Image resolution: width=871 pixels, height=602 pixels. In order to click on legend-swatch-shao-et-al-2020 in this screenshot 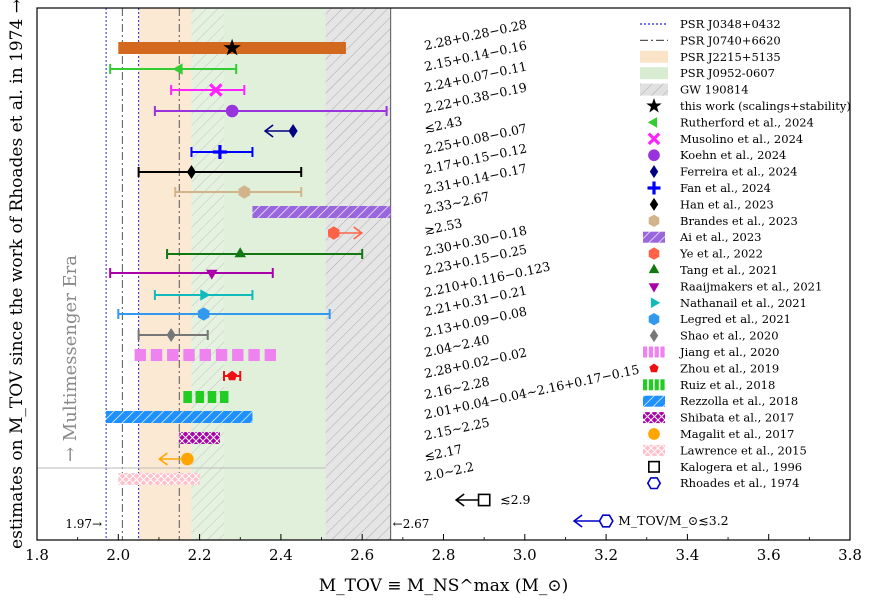, I will do `click(654, 336)`.